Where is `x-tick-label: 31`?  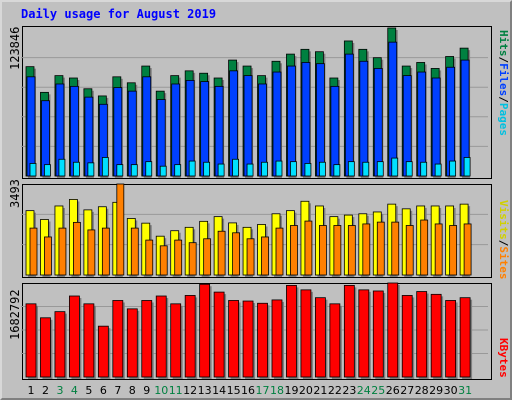
x-tick-label: 31 is located at coordinates (465, 390).